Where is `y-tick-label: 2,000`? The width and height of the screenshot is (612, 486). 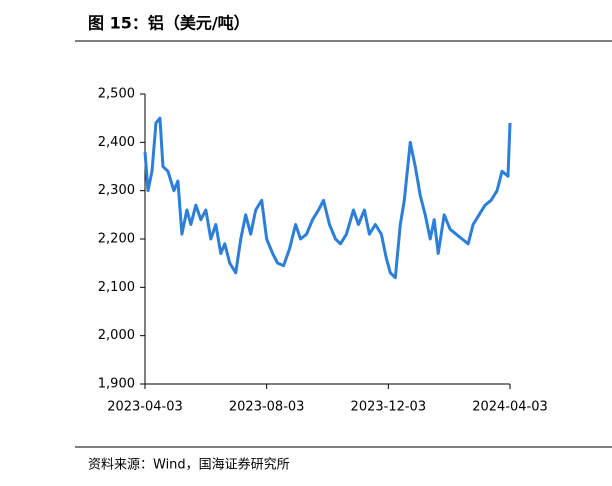
y-tick-label: 2,000 is located at coordinates (116, 335).